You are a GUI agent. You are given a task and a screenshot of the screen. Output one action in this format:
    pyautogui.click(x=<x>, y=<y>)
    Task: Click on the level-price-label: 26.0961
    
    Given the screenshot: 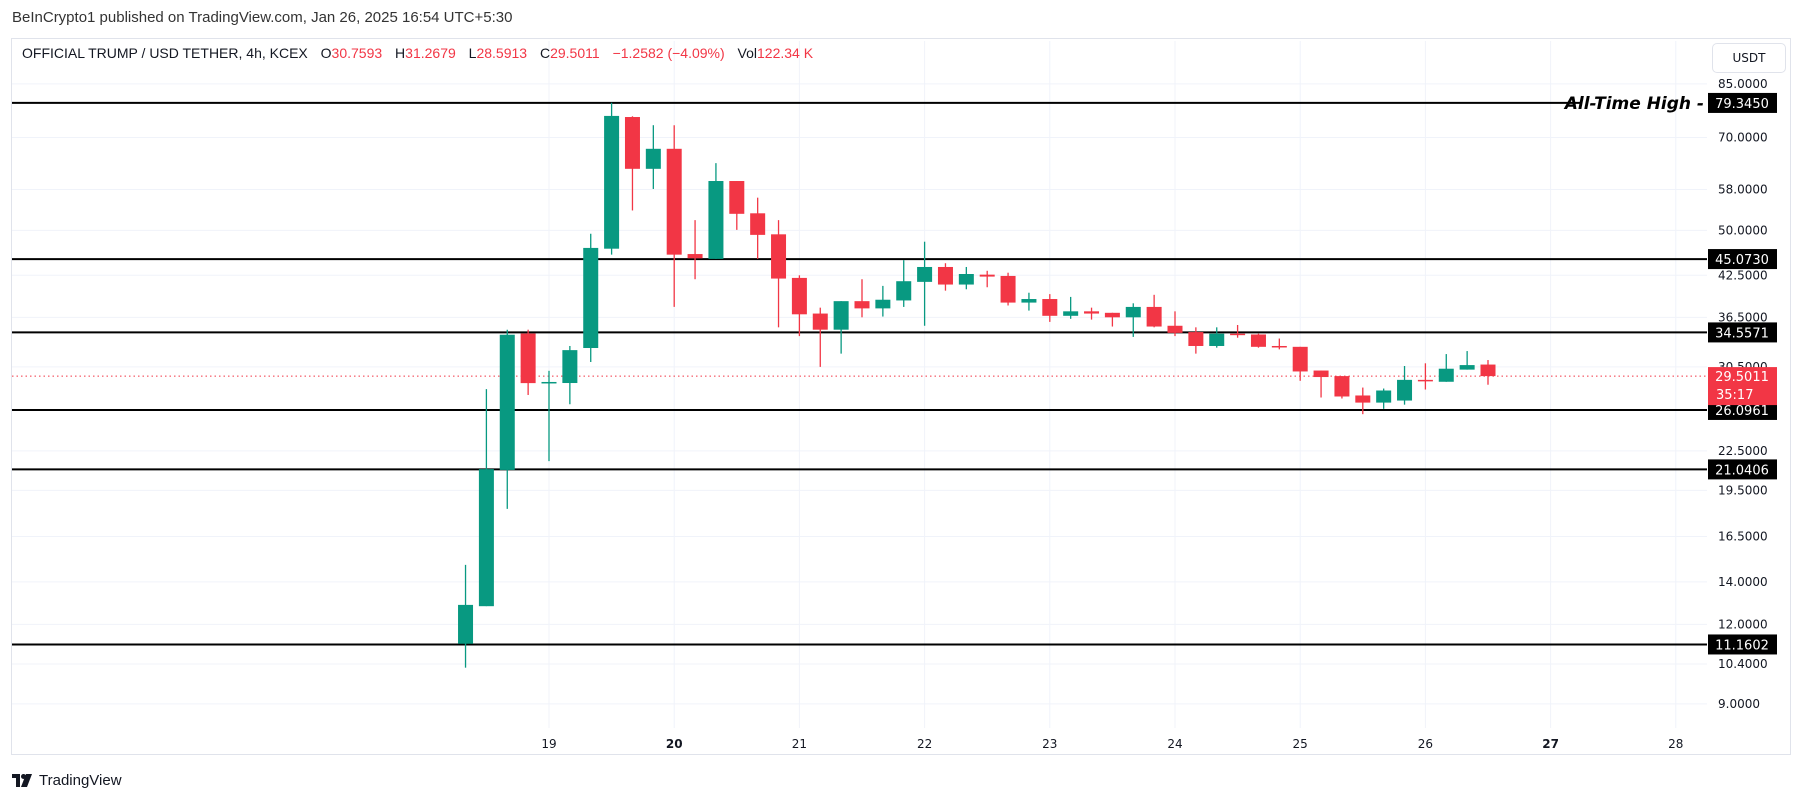 What is the action you would take?
    pyautogui.click(x=1742, y=411)
    